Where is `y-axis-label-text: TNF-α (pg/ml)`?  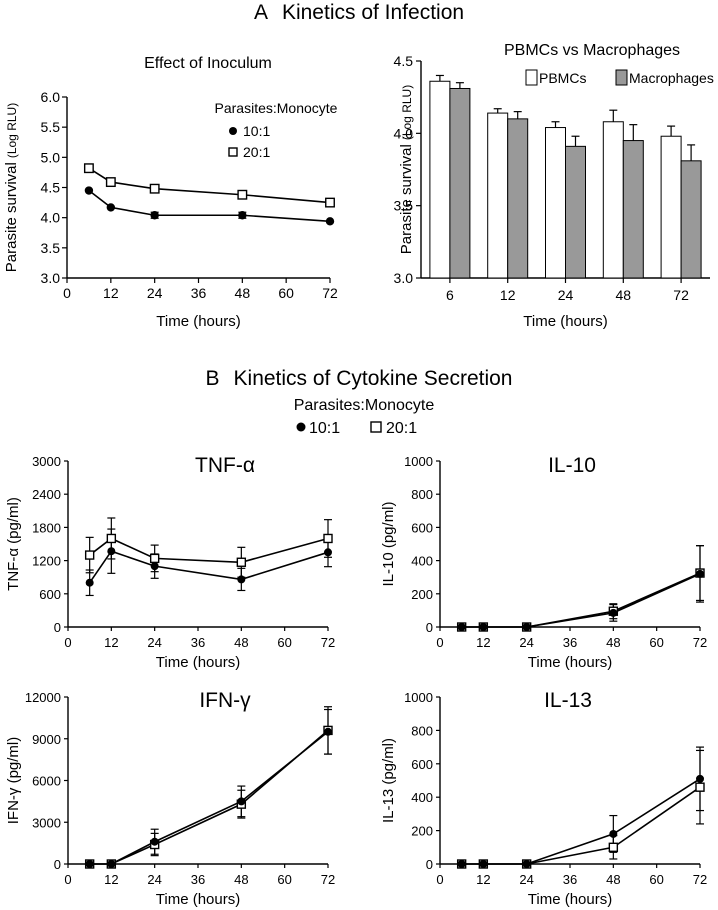 y-axis-label-text: TNF-α (pg/ml) is located at coordinates (13, 544).